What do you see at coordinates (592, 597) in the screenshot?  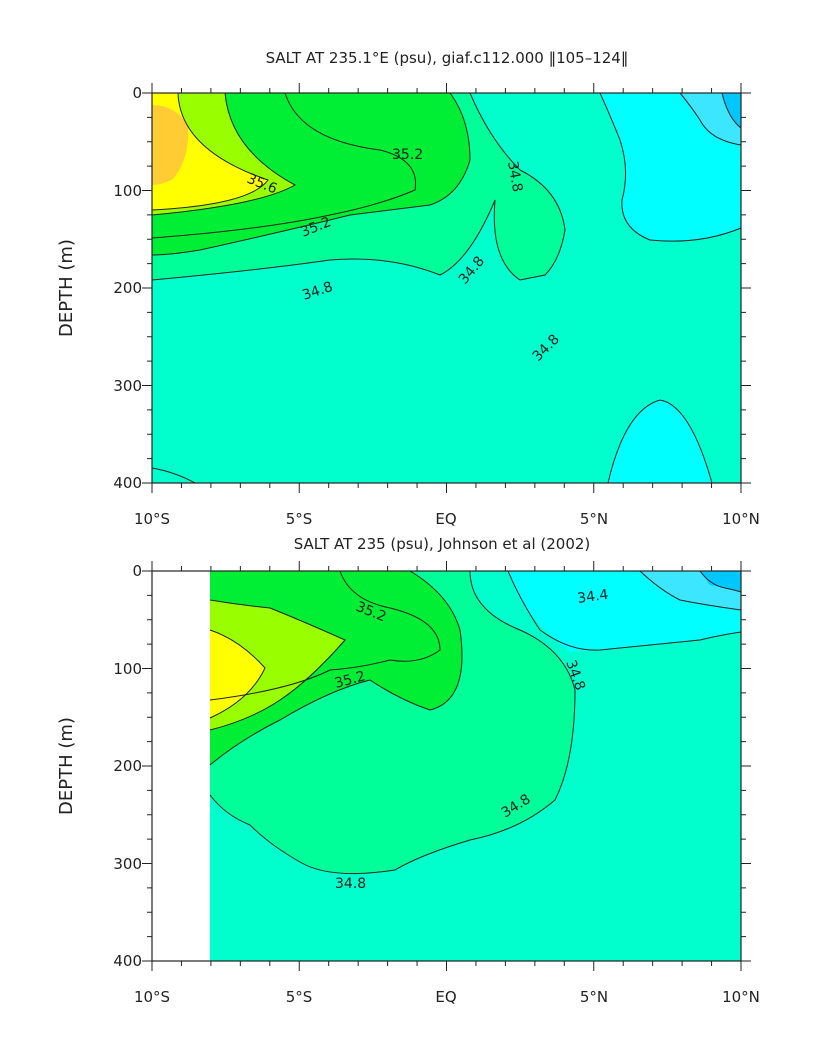 I see `contour-label: 34.4` at bounding box center [592, 597].